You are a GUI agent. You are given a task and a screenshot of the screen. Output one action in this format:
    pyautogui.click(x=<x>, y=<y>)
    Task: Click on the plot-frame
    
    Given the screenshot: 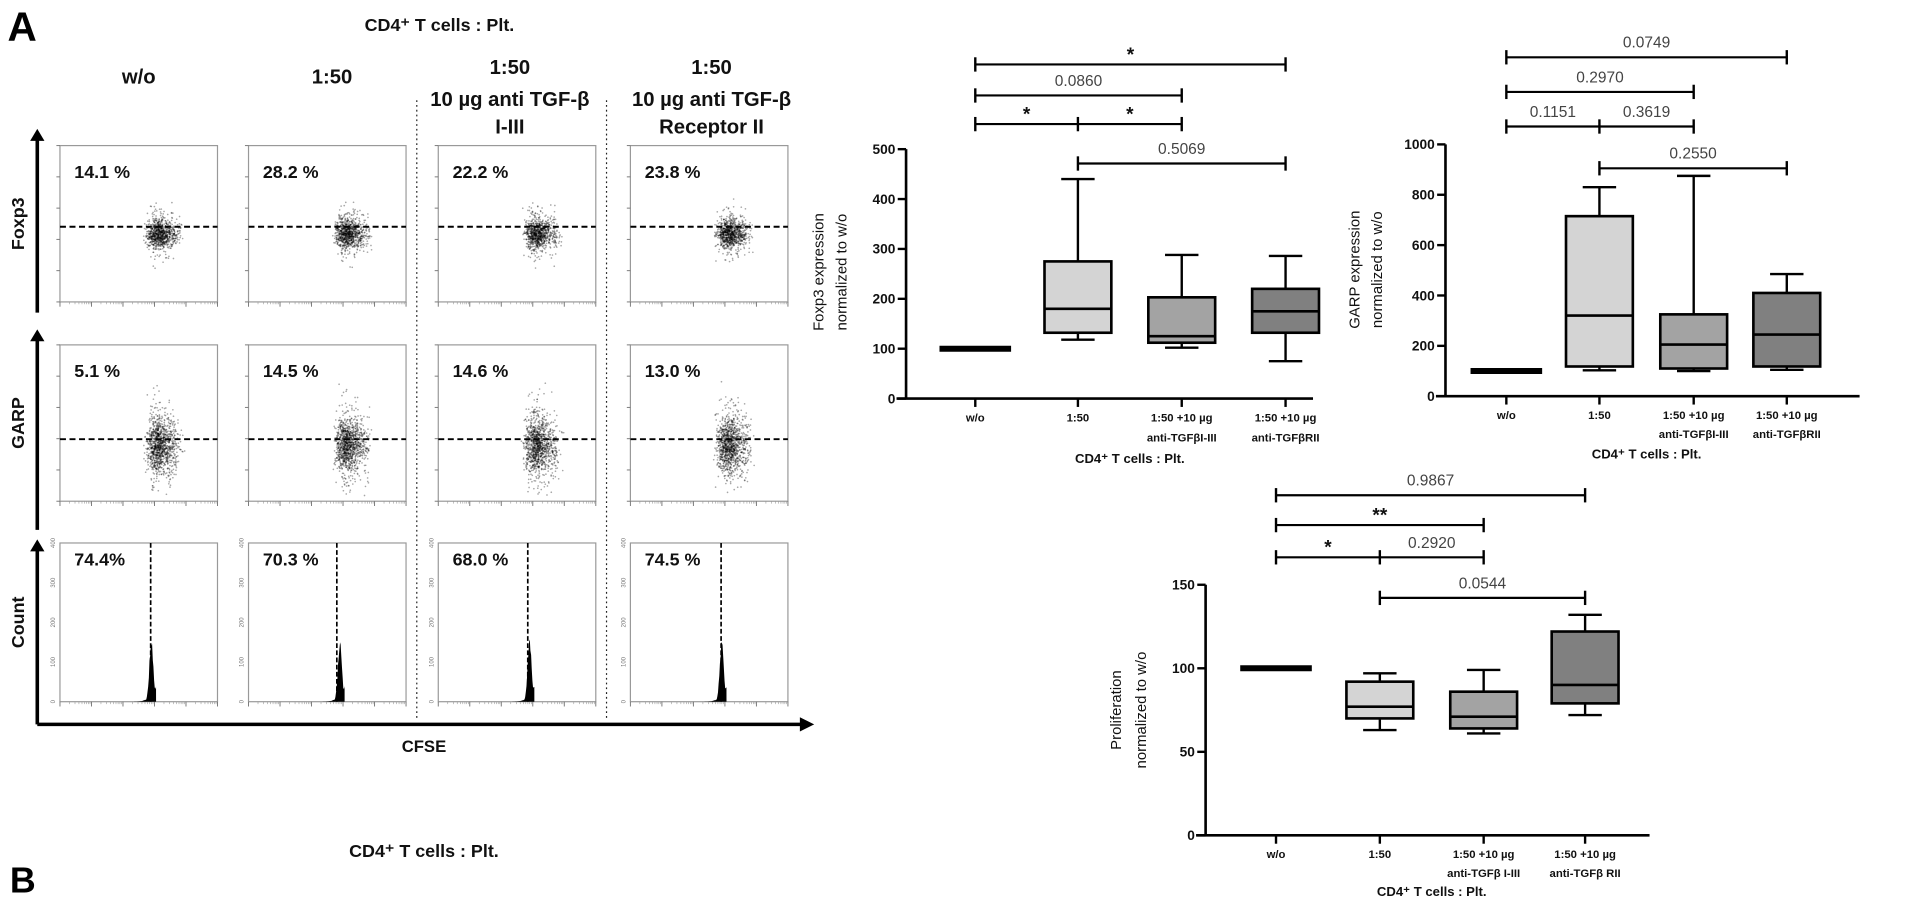 What is the action you would take?
    pyautogui.click(x=139, y=223)
    